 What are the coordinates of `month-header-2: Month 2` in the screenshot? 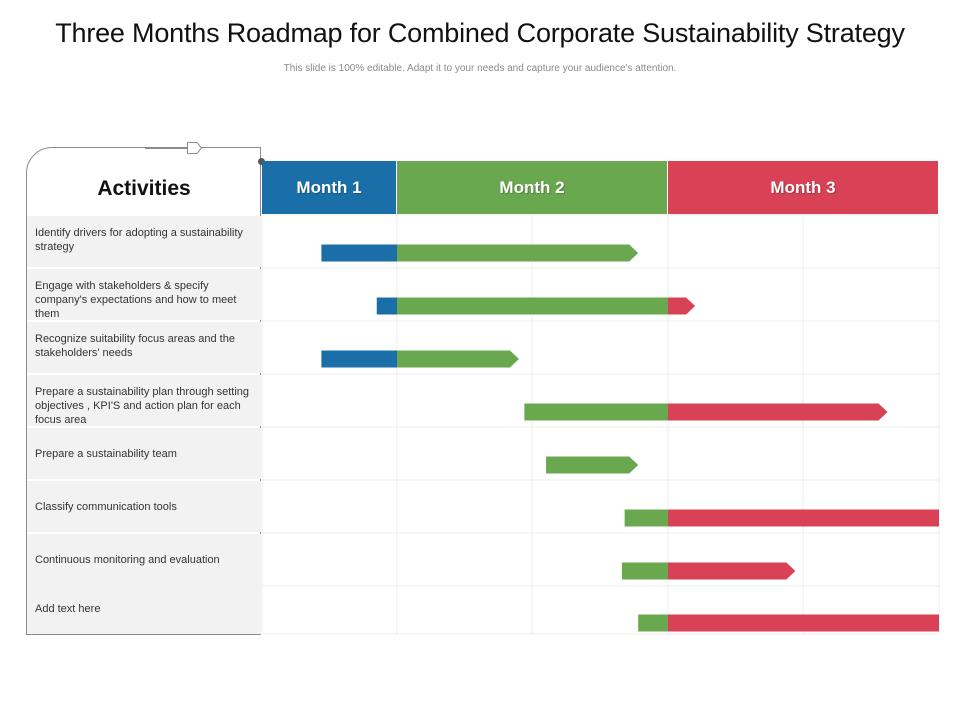 It's located at (532, 187).